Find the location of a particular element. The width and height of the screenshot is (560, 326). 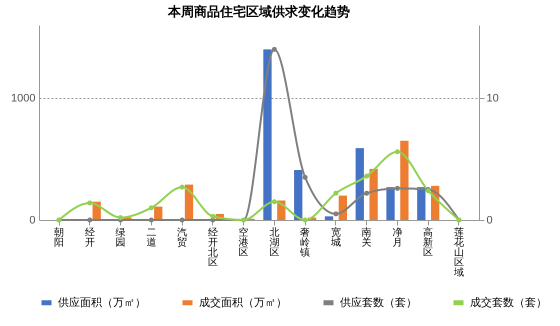

x-tick-label: 净月 is located at coordinates (397, 237).